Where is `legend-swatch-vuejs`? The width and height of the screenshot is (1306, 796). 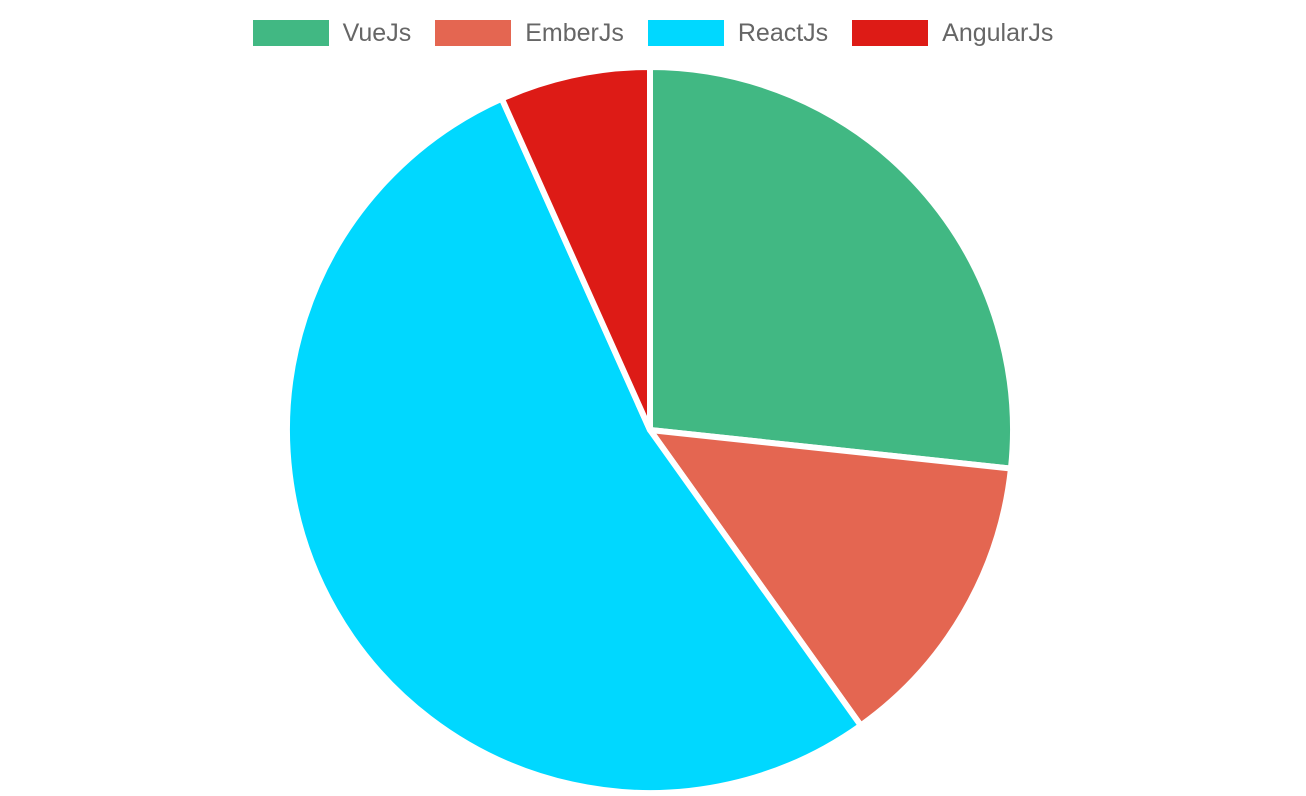
legend-swatch-vuejs is located at coordinates (290, 33).